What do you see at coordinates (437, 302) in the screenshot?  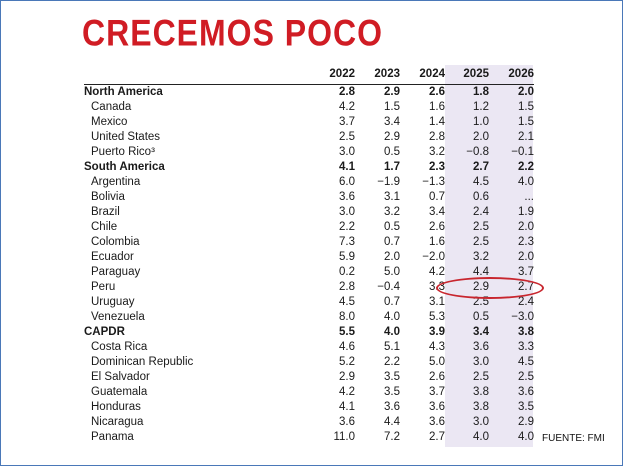 I see `value-2024: 3.1` at bounding box center [437, 302].